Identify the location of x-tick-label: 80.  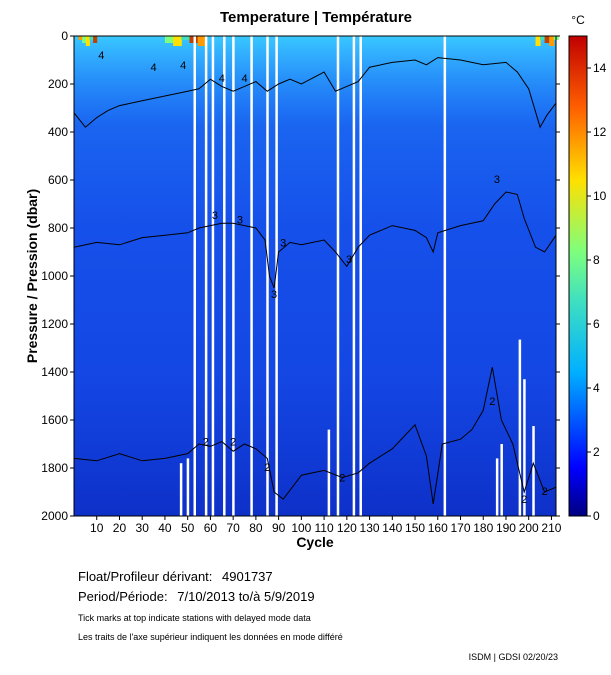
(256, 528).